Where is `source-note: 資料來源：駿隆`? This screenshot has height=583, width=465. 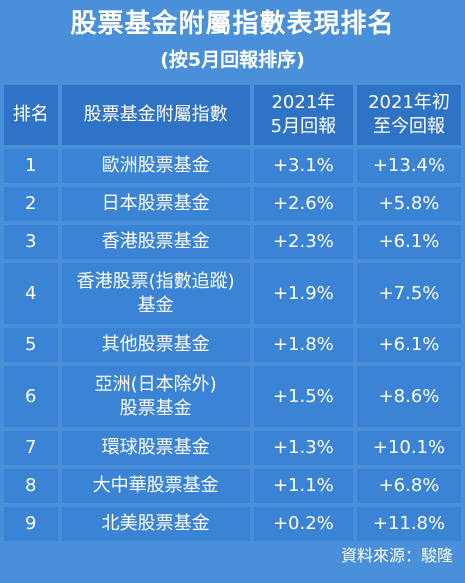 source-note: 資料來源：駿隆 is located at coordinates (396, 555).